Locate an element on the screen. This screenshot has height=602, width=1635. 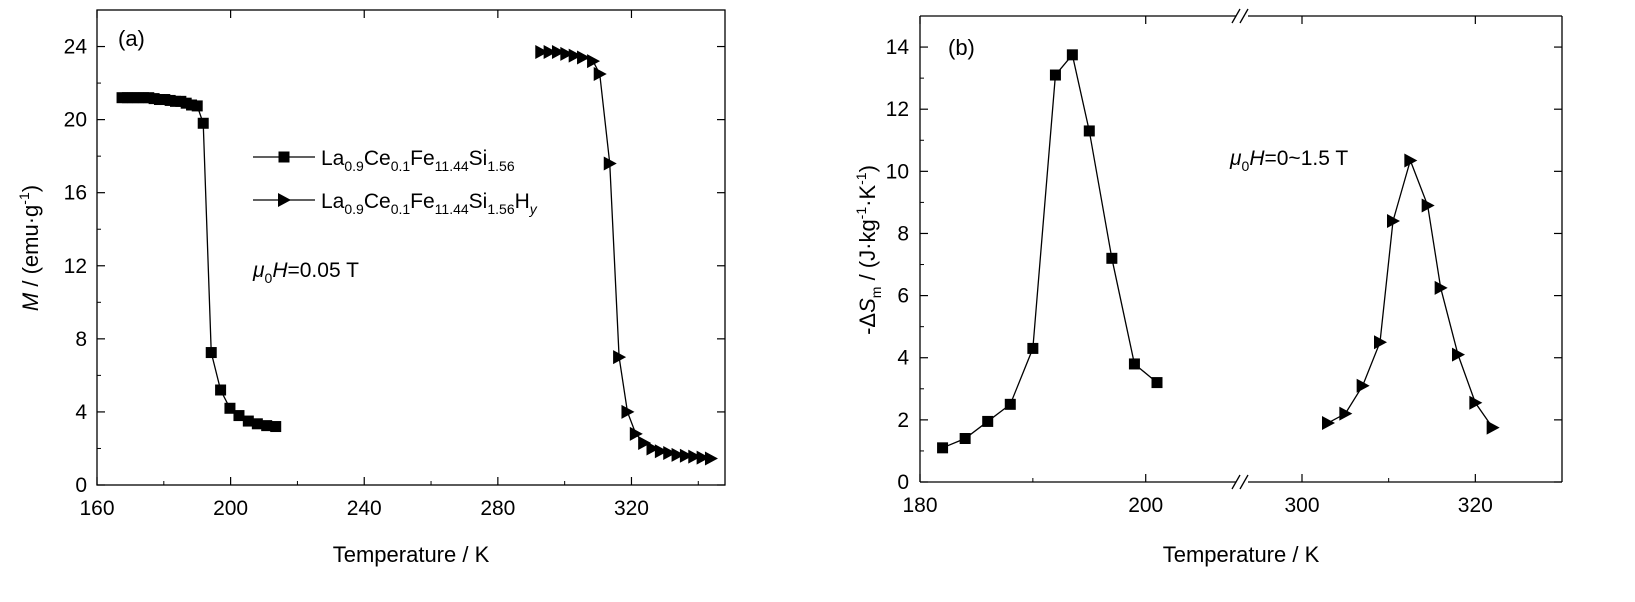
panel-b-x-tick-label: 320 is located at coordinates (1475, 505).